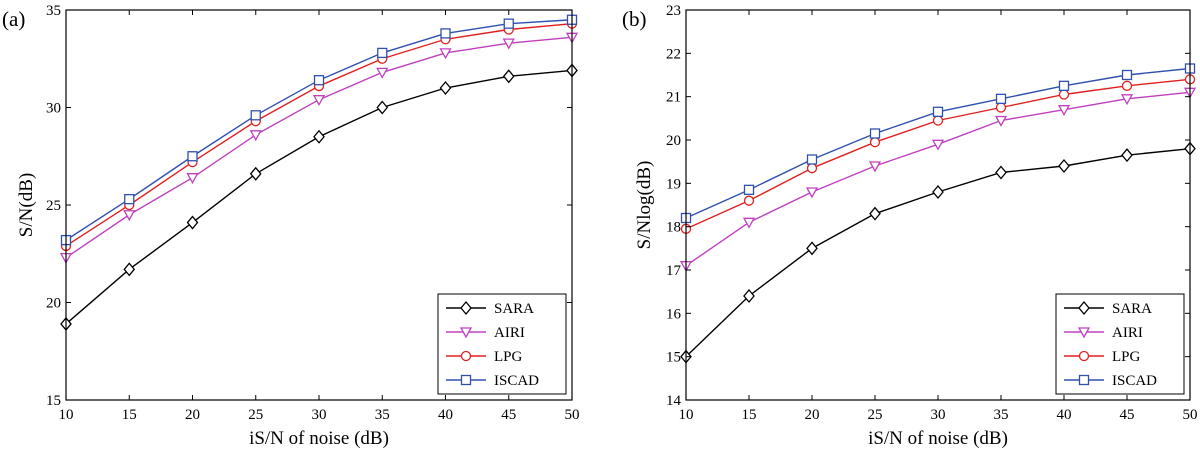 The image size is (1200, 456). Describe the element at coordinates (644, 205) in the screenshot. I see `panel-b-y-axis-title: S/Nlog(dB)` at that location.